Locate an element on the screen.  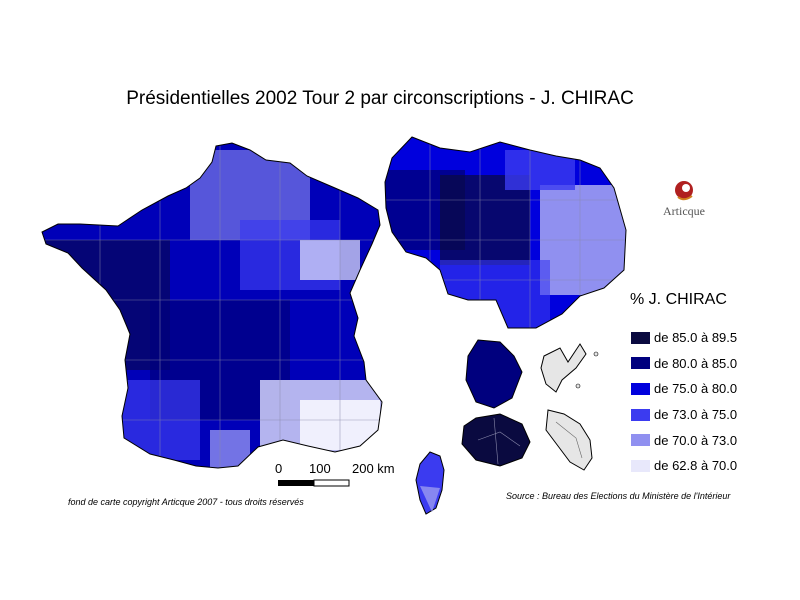
scale-label-0: 0 is located at coordinates (279, 468).